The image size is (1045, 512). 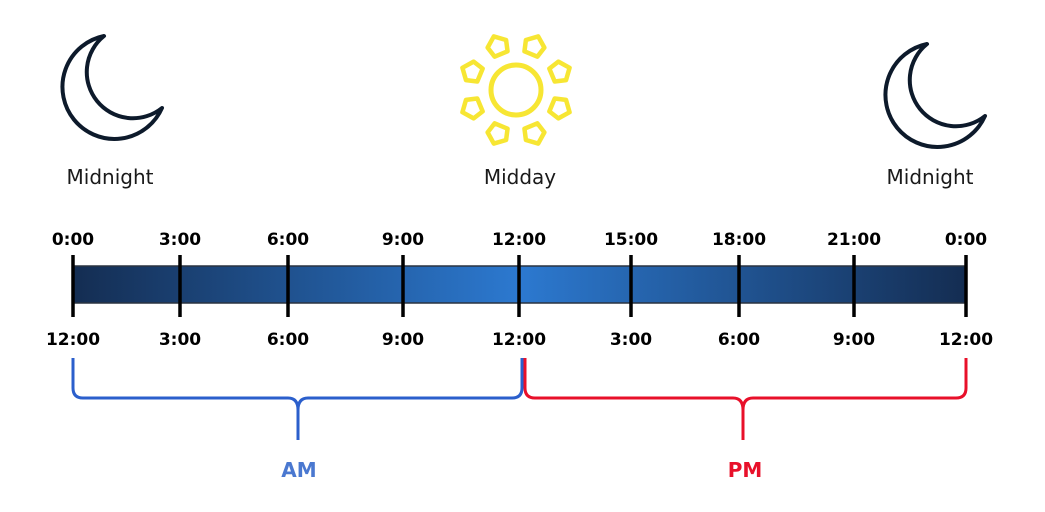 What do you see at coordinates (745, 399) in the screenshot?
I see `pm-brace` at bounding box center [745, 399].